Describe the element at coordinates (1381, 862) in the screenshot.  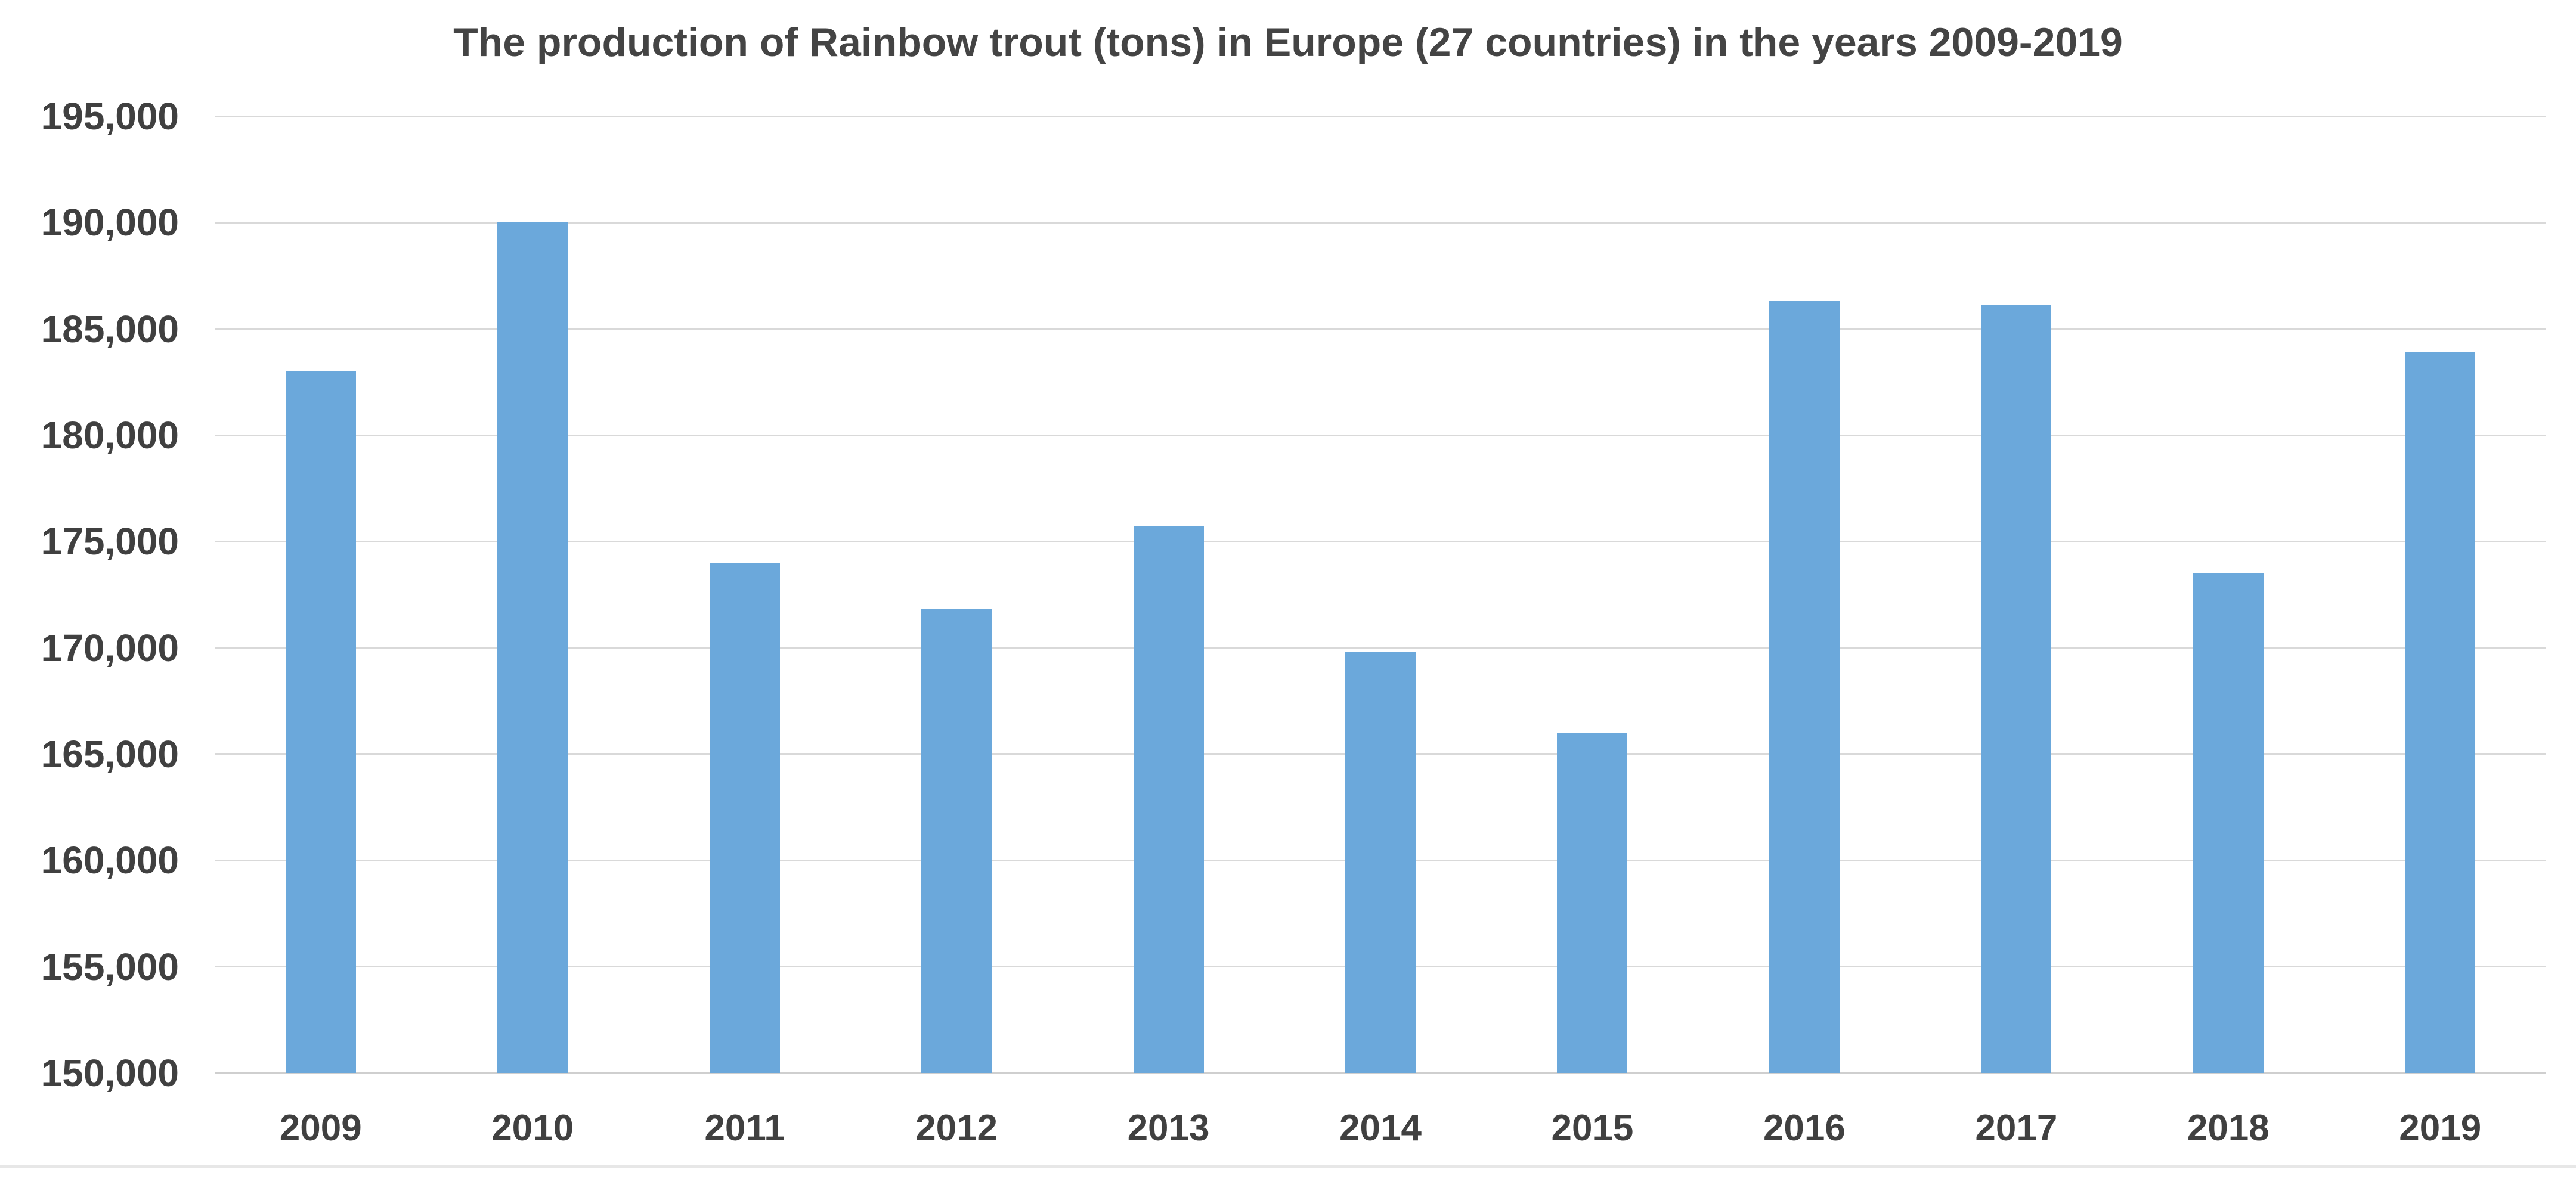
I see `bar-2014` at that location.